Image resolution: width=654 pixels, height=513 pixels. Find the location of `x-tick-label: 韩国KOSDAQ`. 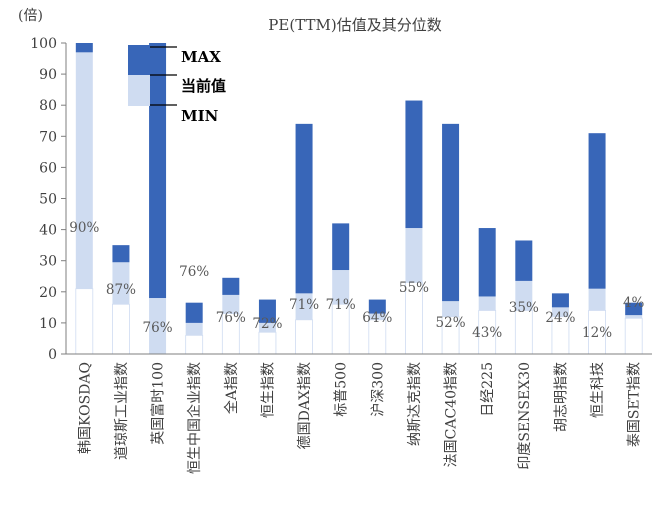

x-tick-label: 韩国KOSDAQ is located at coordinates (85, 408).